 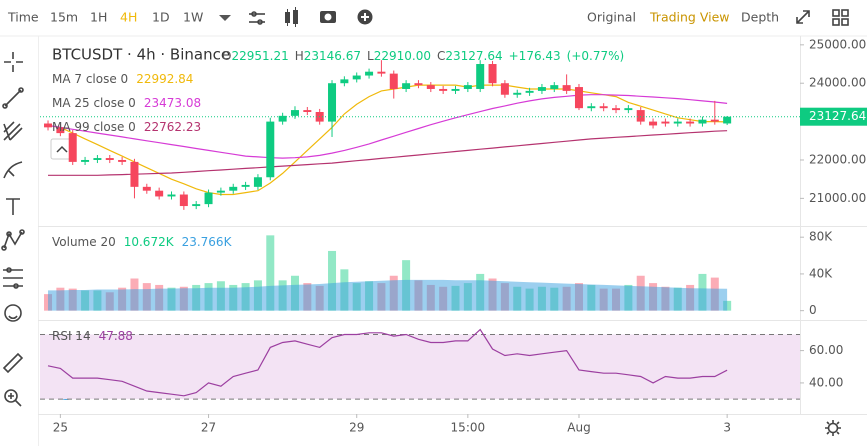 I want to click on ohlc-key: H, so click(x=299, y=56).